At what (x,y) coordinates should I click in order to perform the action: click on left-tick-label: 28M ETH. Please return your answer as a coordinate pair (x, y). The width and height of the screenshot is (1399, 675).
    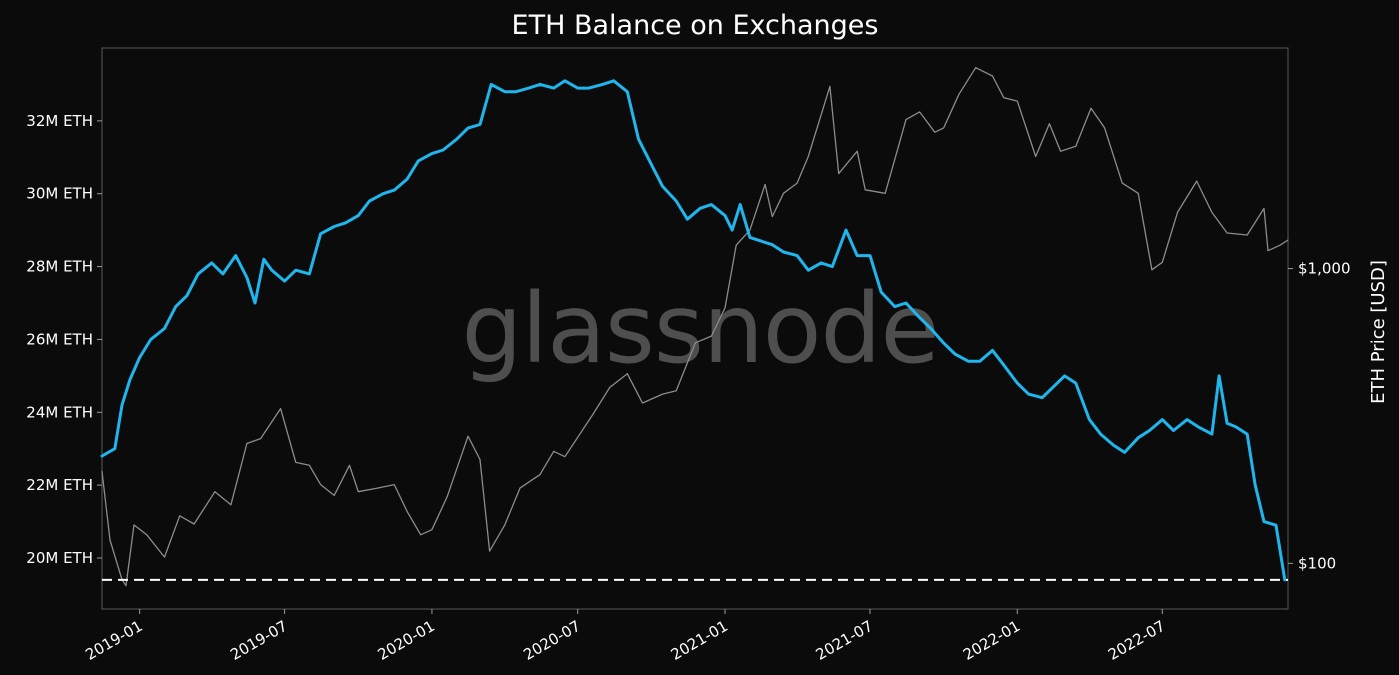
    Looking at the image, I should click on (59, 267).